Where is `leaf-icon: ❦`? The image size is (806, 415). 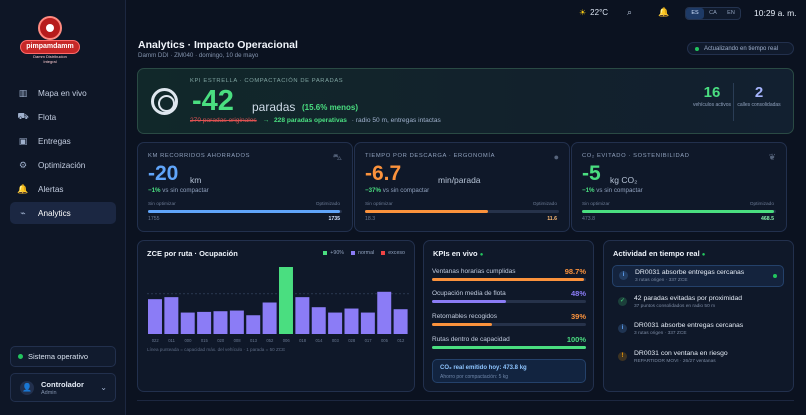 leaf-icon: ❦ is located at coordinates (772, 157).